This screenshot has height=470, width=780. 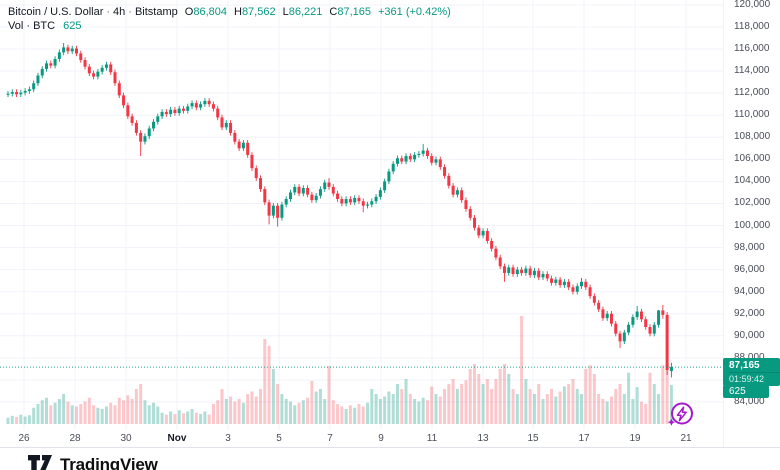 What do you see at coordinates (757, 357) in the screenshot?
I see `price-axis-label: 88,000` at bounding box center [757, 357].